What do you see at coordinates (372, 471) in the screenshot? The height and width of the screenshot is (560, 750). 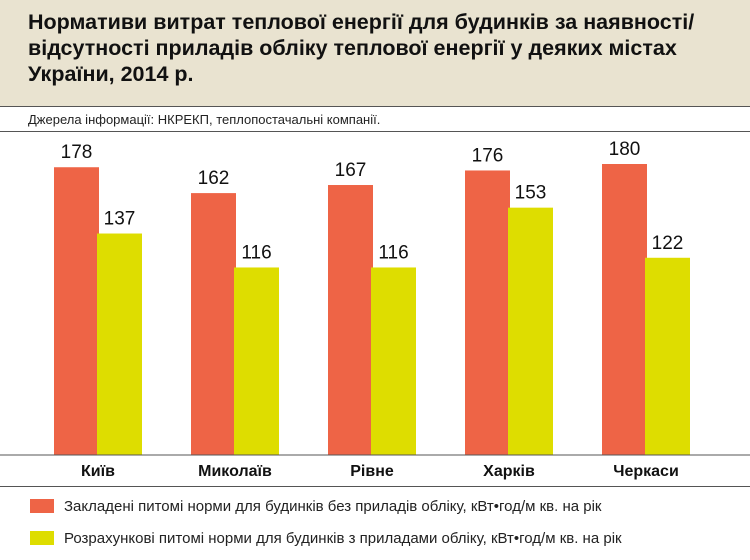 I see `category-label-rivne: Рівне` at bounding box center [372, 471].